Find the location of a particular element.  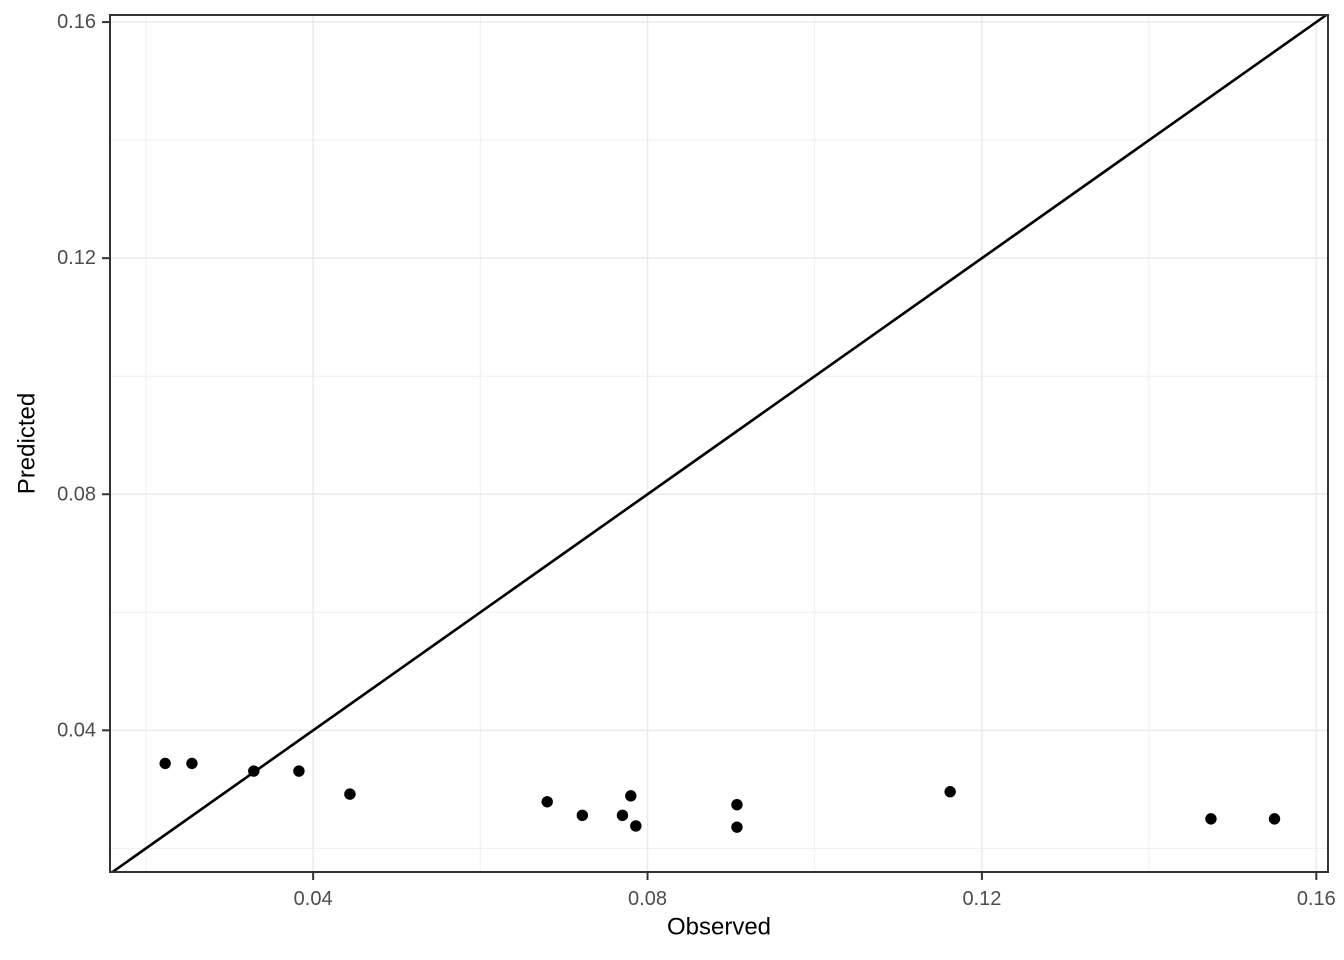

y-axis-tick-label: 0.12 is located at coordinates (76, 258).